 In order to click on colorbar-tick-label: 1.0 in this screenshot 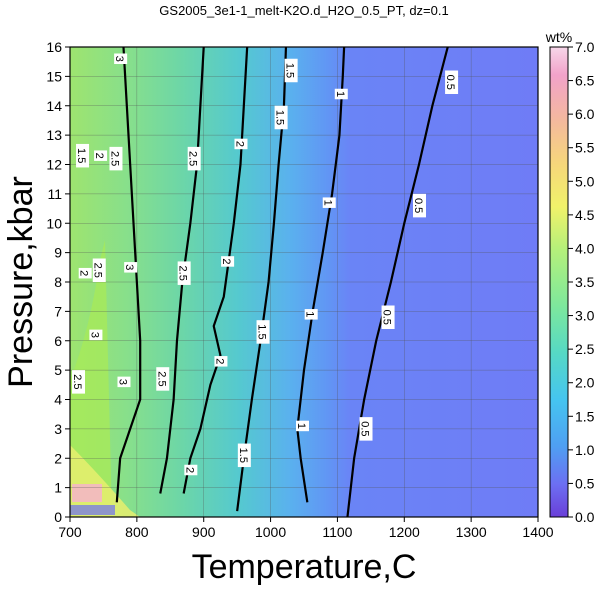, I will do `click(585, 450)`.